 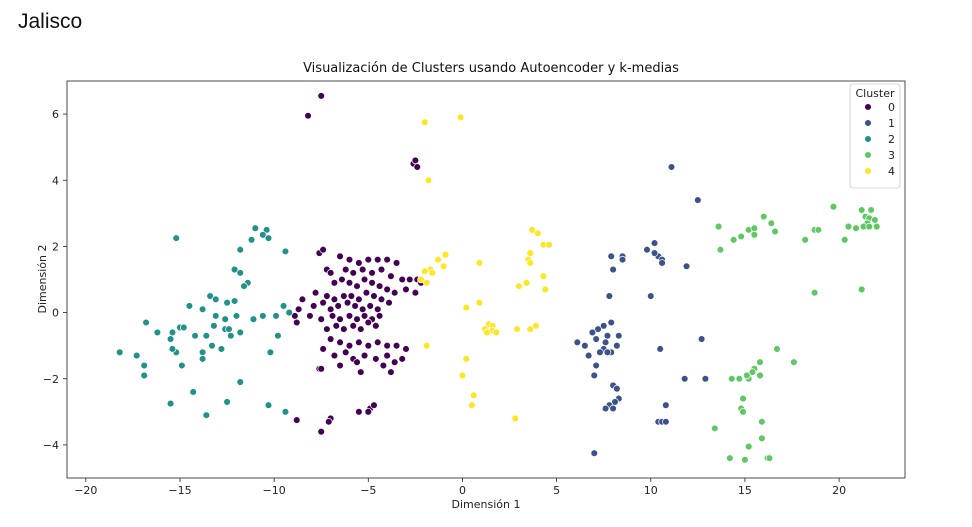 I want to click on y-tick-label: 0, so click(x=55, y=313).